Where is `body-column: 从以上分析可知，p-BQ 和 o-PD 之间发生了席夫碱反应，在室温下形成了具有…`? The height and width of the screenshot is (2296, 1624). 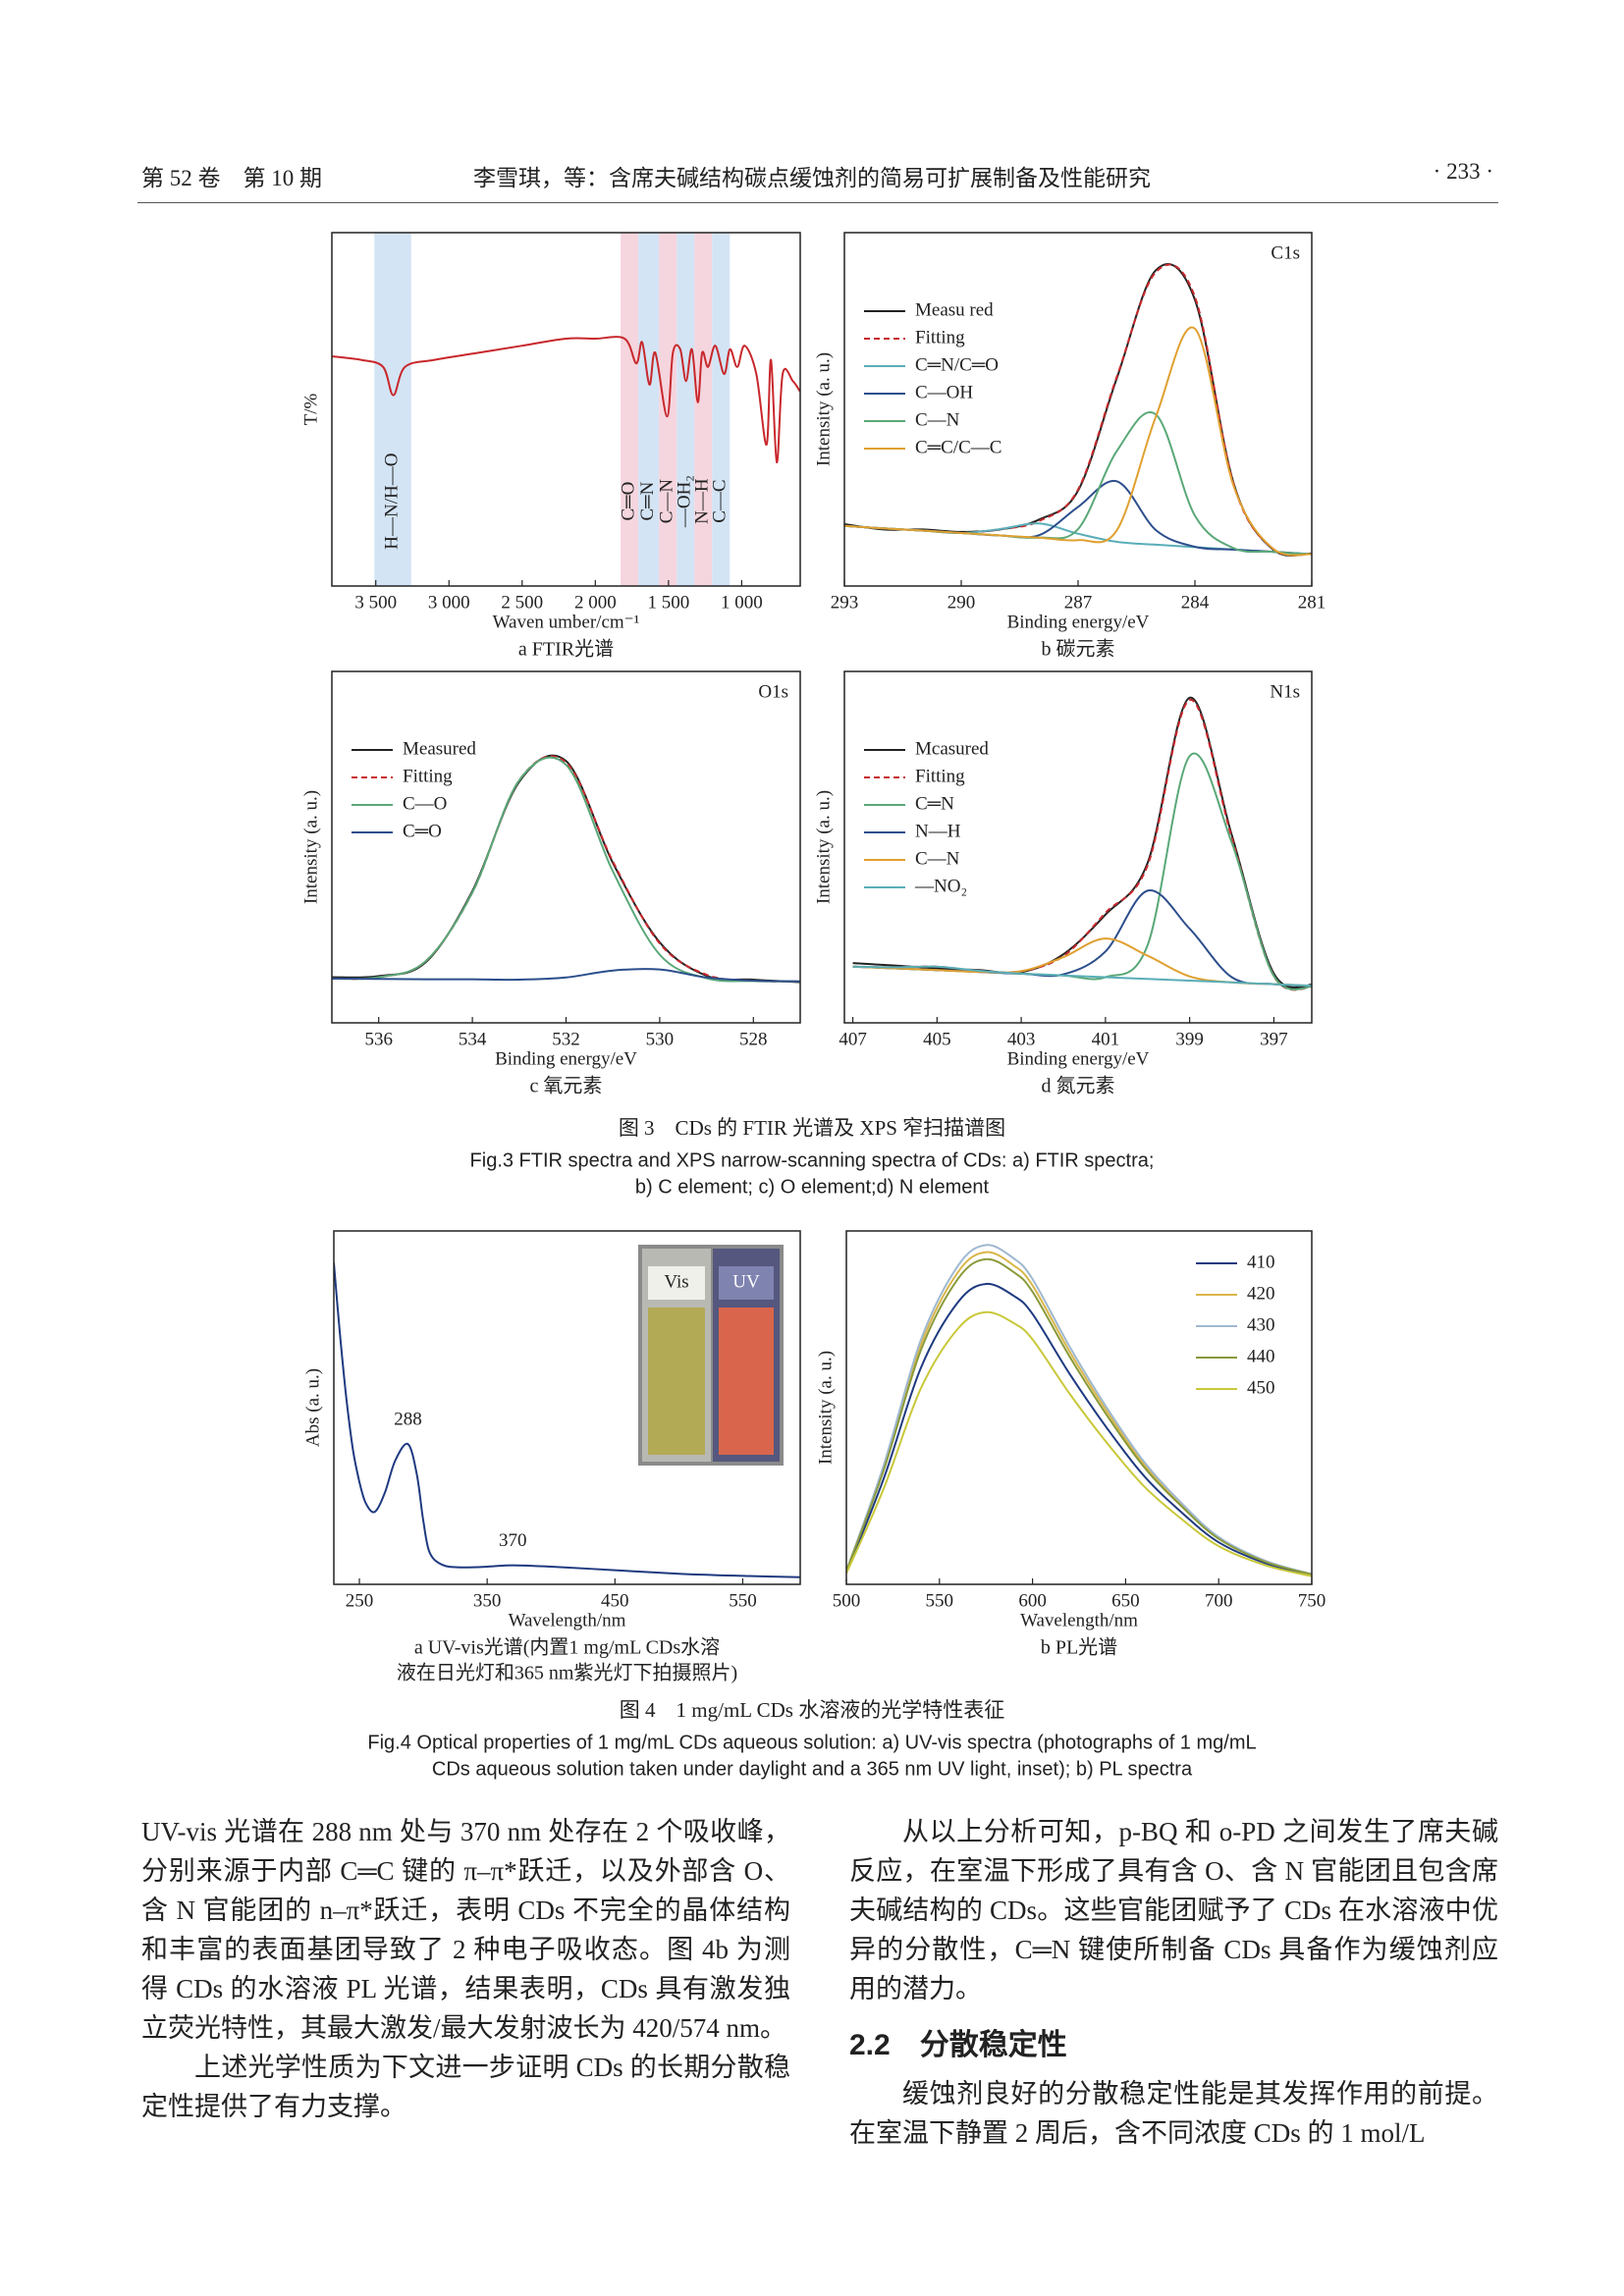 body-column: 从以上分析可知，p-BQ 和 o-PD 之间发生了席夫碱反应，在室温下形成了具有… is located at coordinates (1173, 1910).